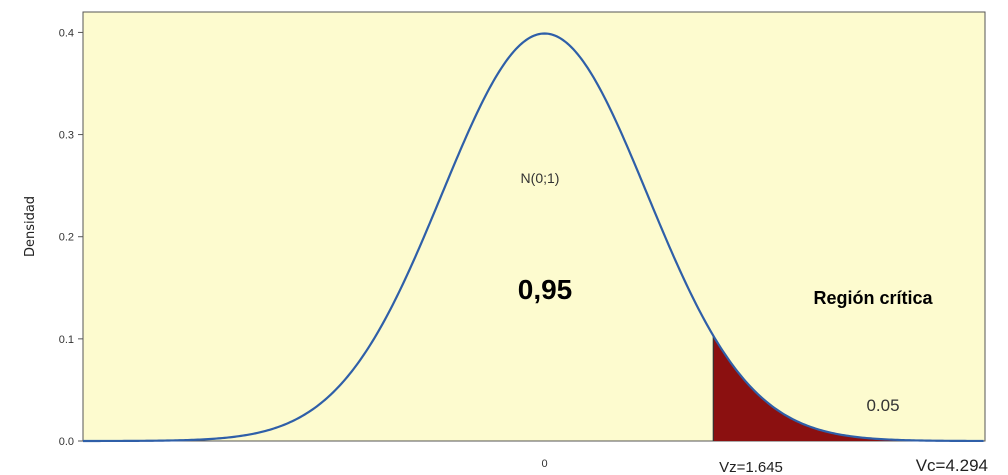  I want to click on y-axis-title: Densidad, so click(30, 226).